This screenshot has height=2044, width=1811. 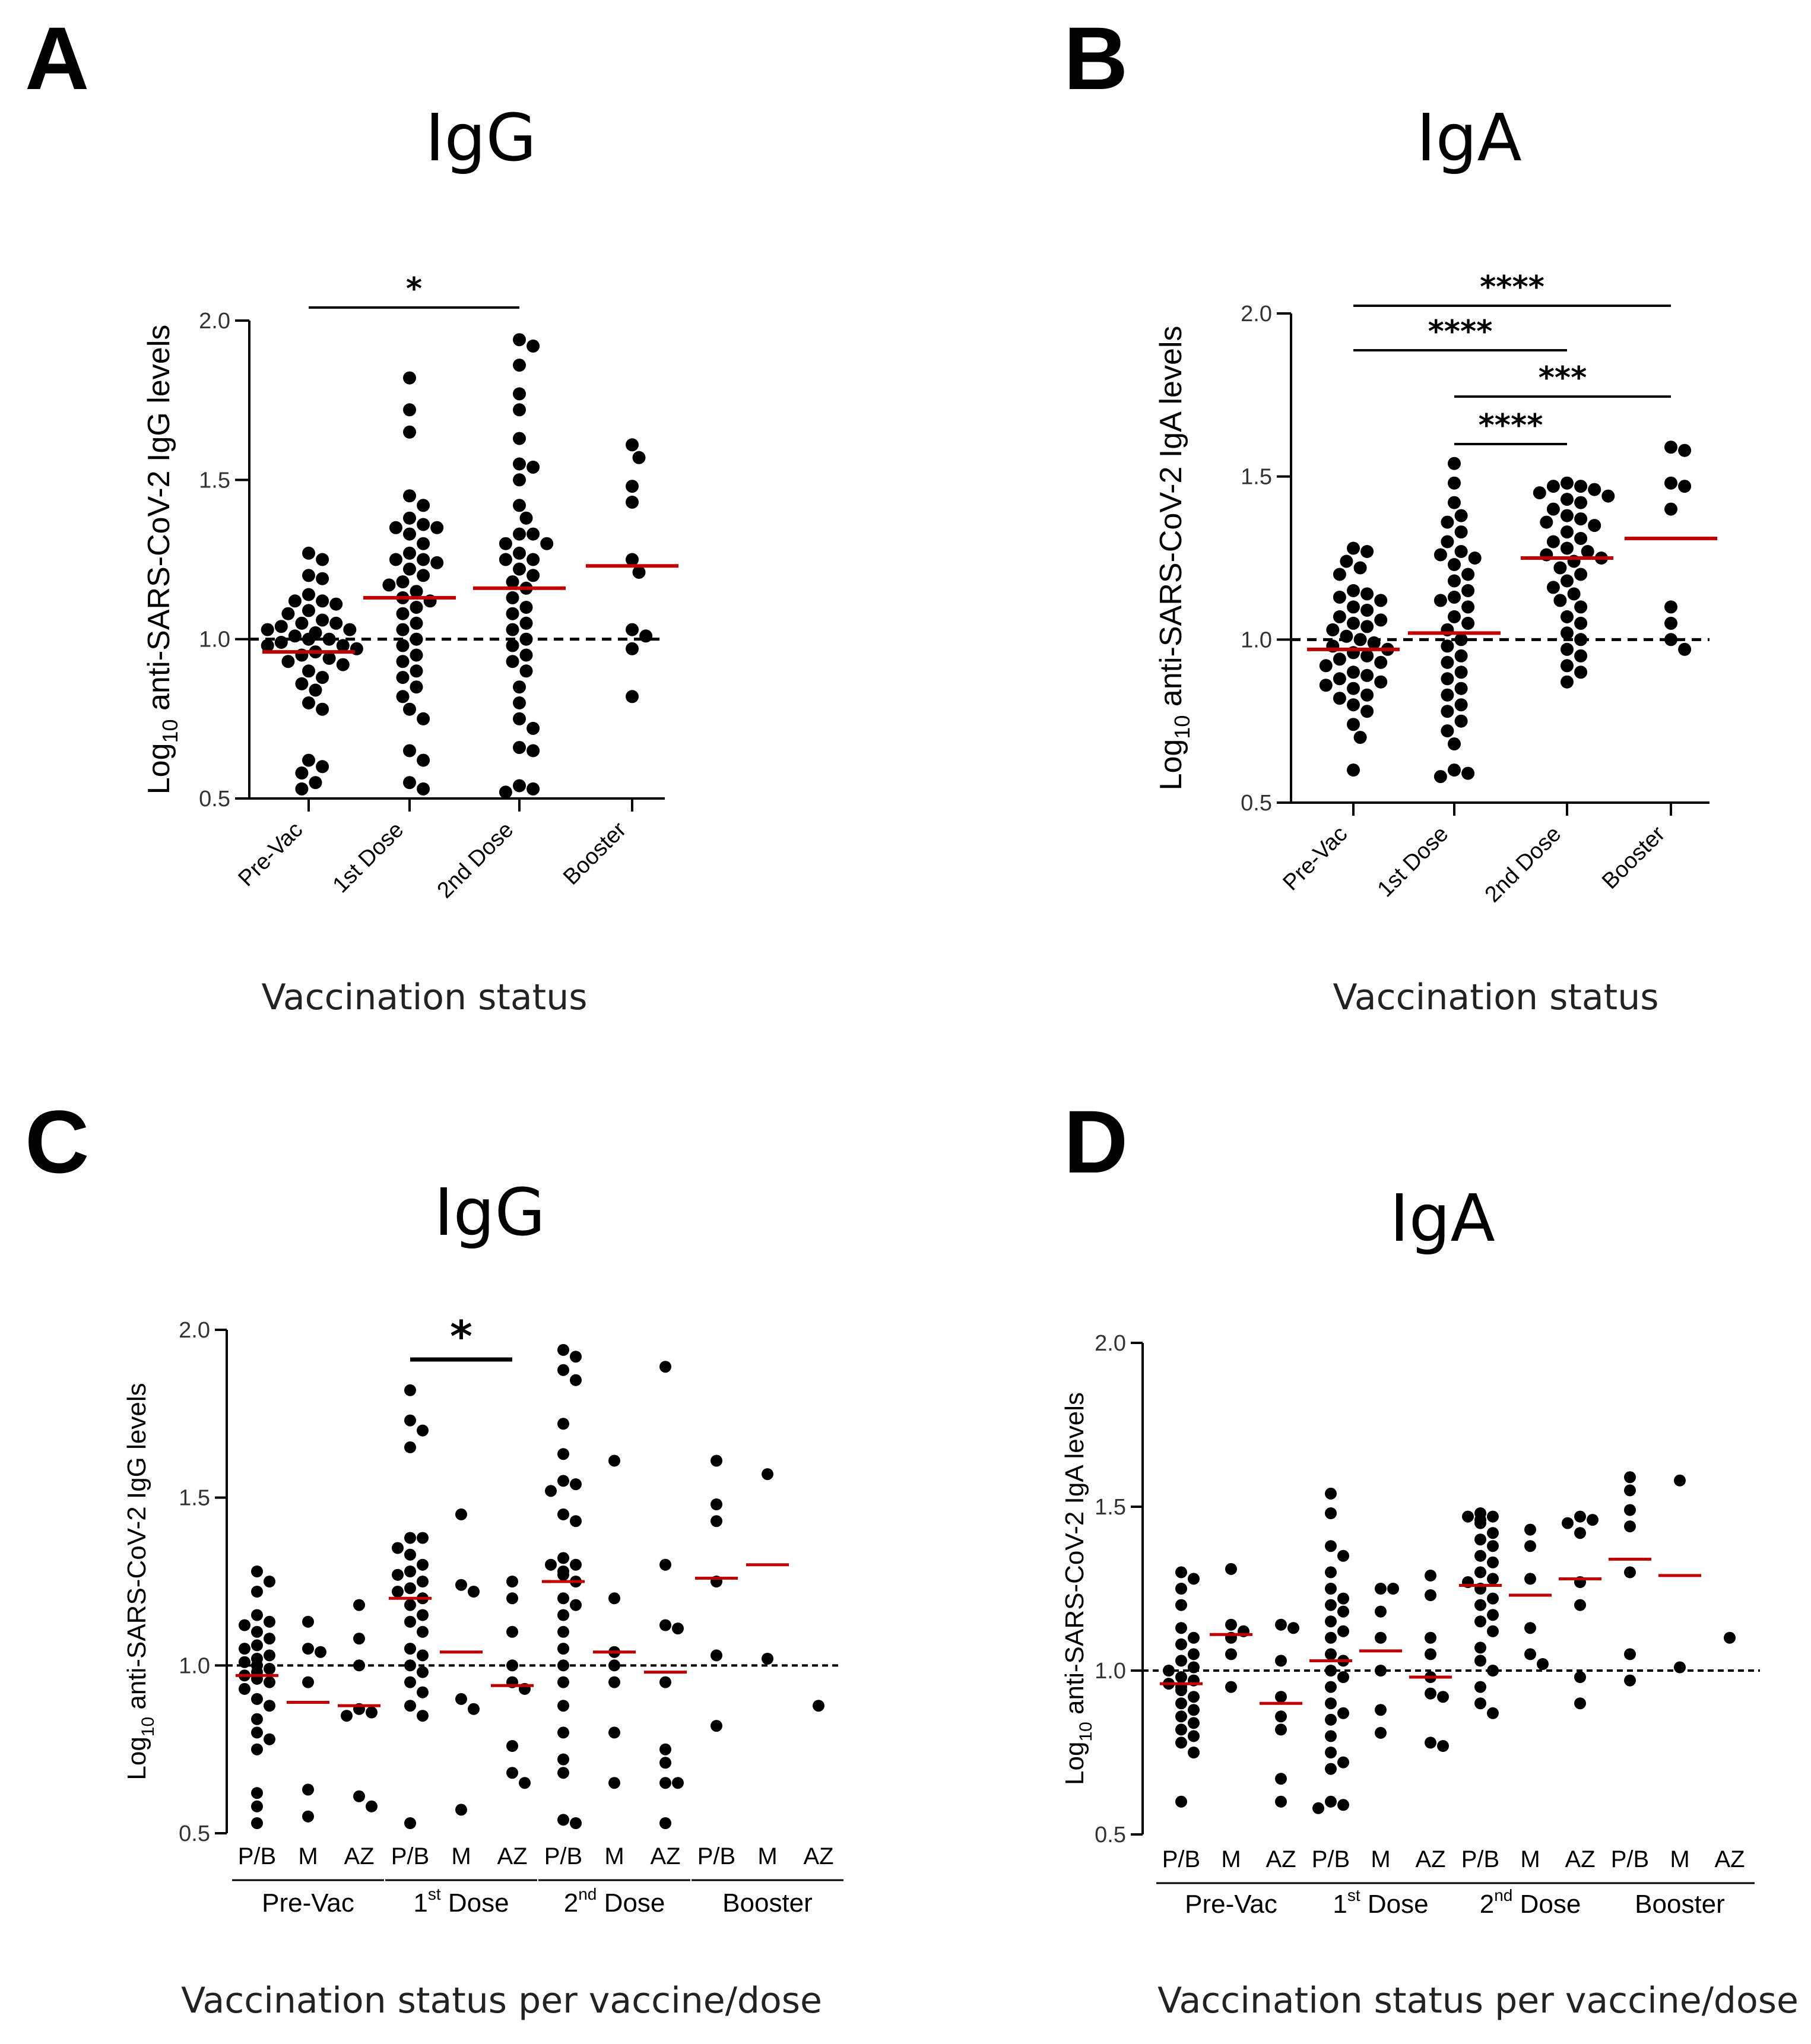 I want to click on significance-label: *, so click(x=461, y=1336).